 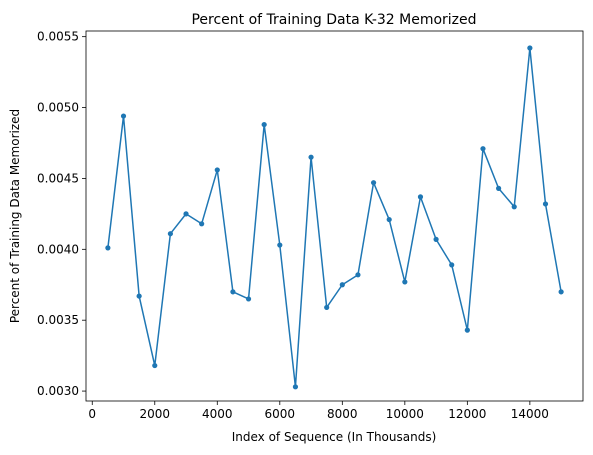 I want to click on x-tick-label: 12000, so click(x=467, y=414).